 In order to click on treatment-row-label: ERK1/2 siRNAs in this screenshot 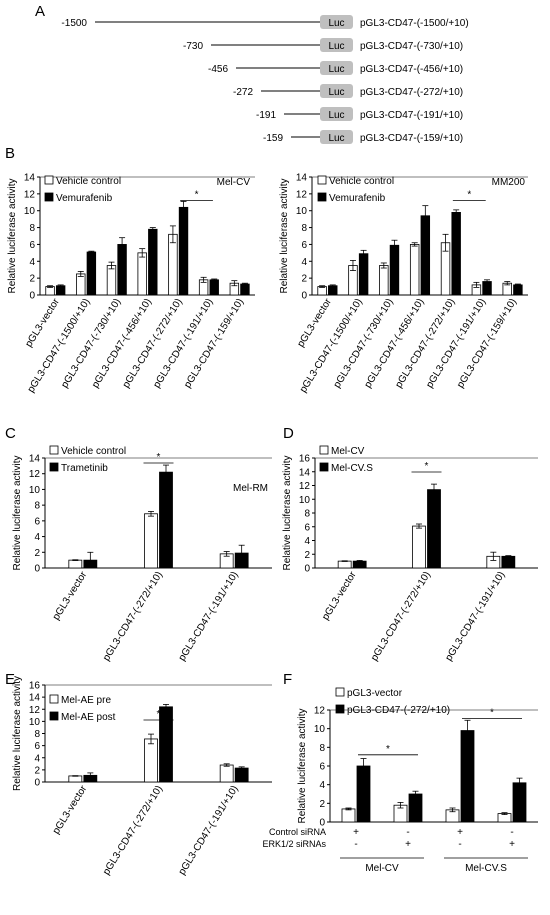, I will do `click(294, 844)`.